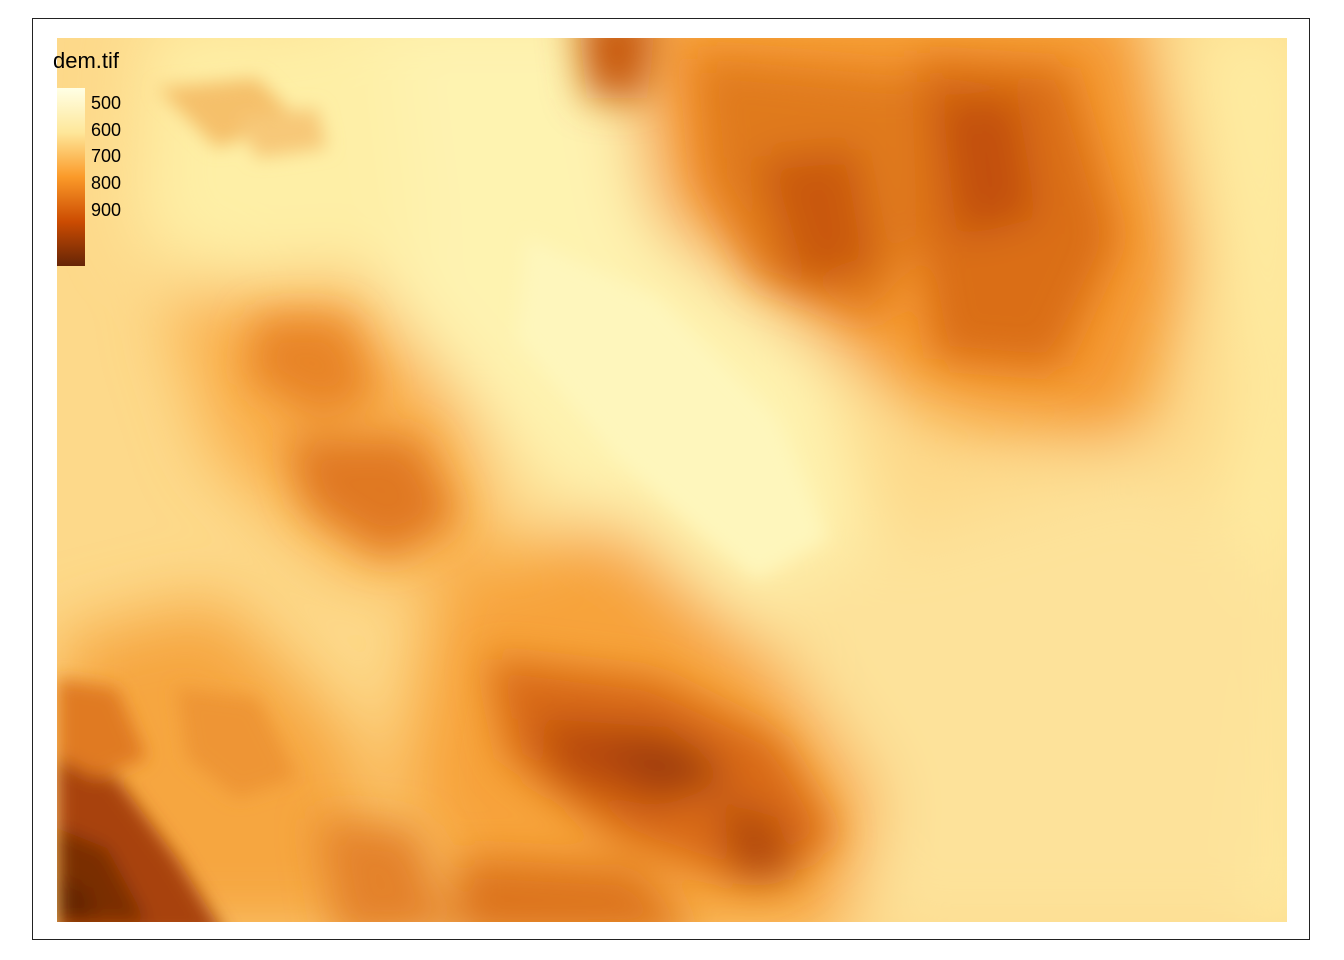 The height and width of the screenshot is (960, 1344). What do you see at coordinates (106, 210) in the screenshot?
I see `legend-label-900: 900` at bounding box center [106, 210].